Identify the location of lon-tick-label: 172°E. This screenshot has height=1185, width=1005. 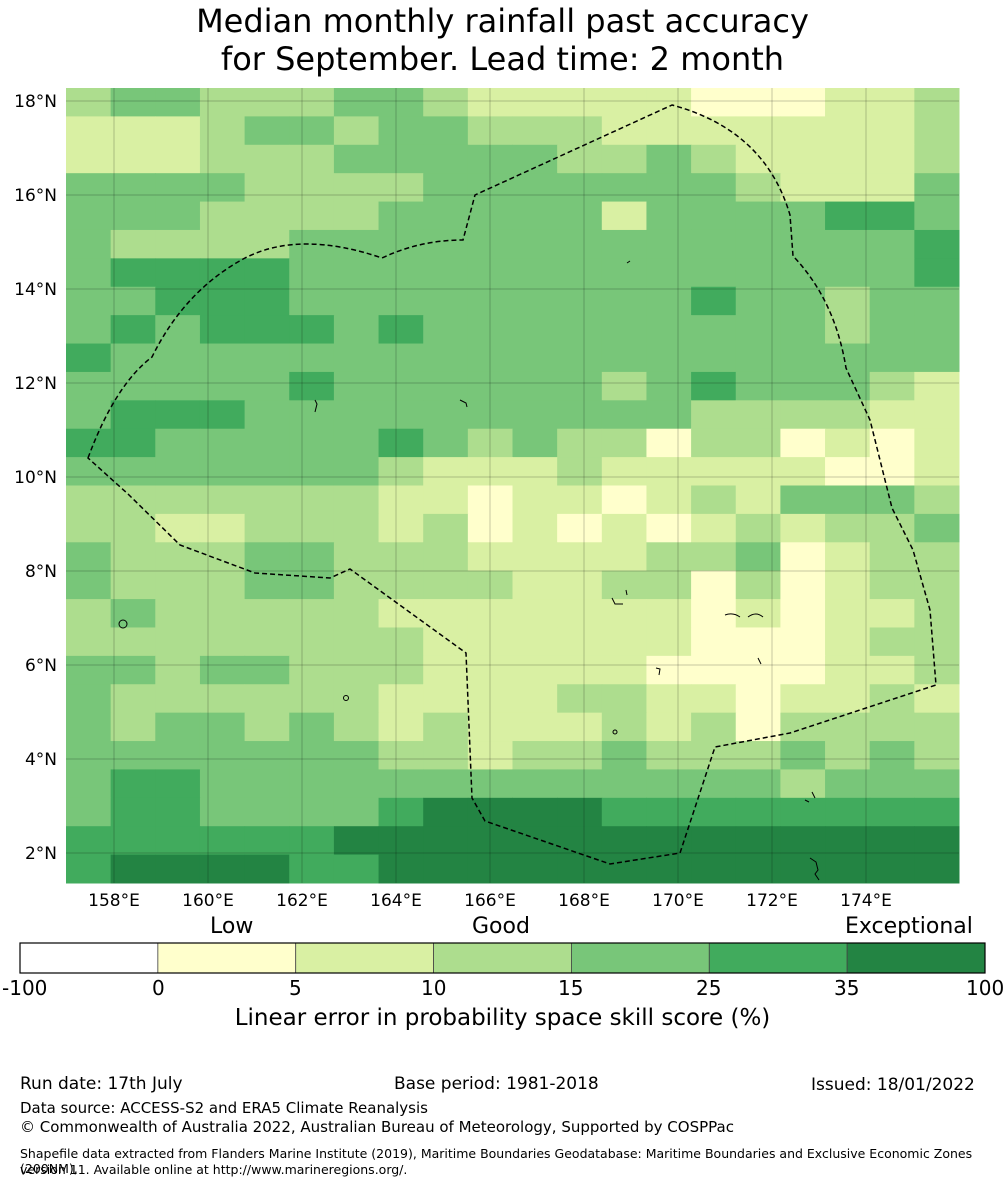
(772, 901).